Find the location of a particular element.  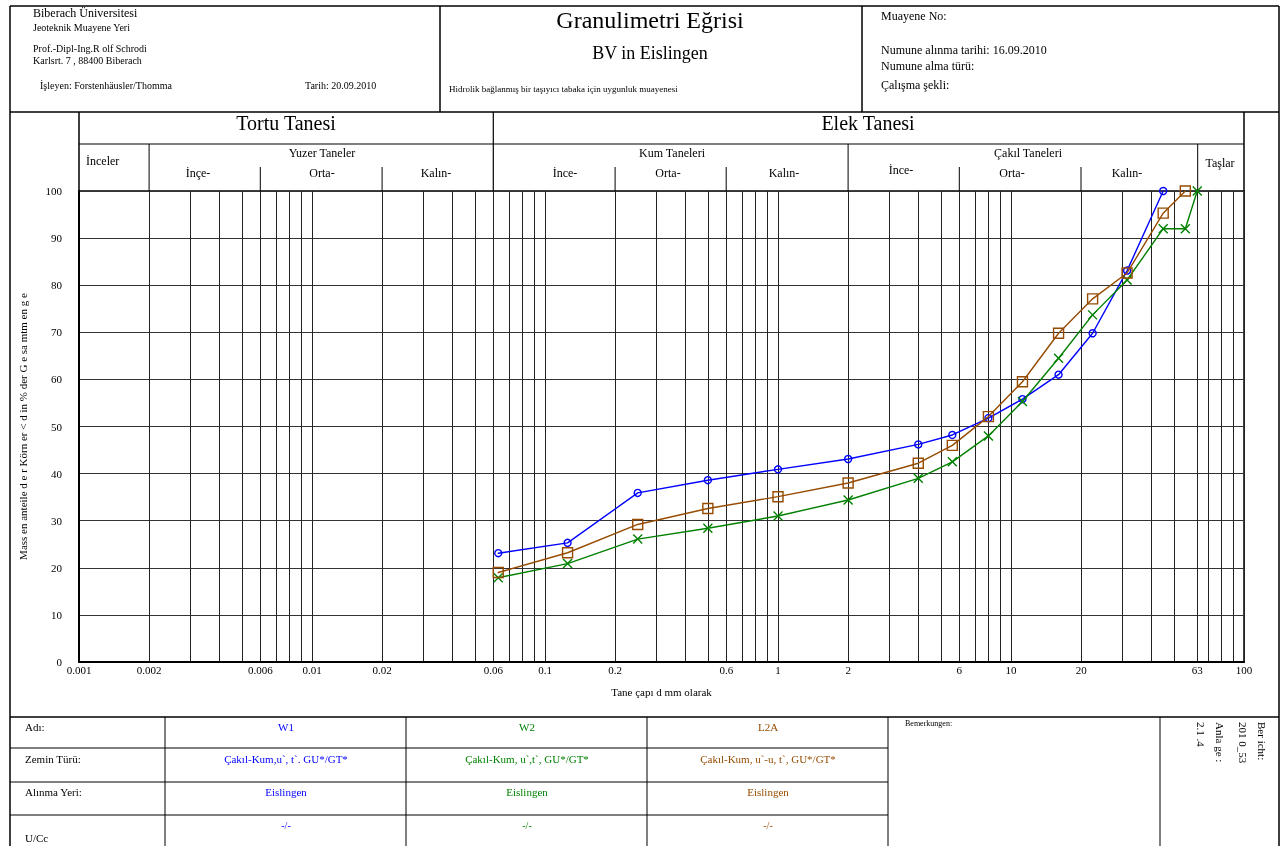

text: Alınma Yeri: is located at coordinates (53, 792).